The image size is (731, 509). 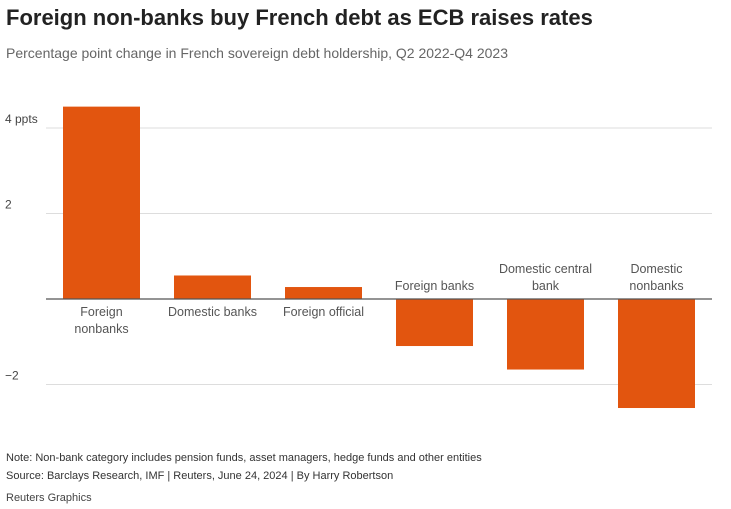 I want to click on category-label: bank, so click(x=546, y=286).